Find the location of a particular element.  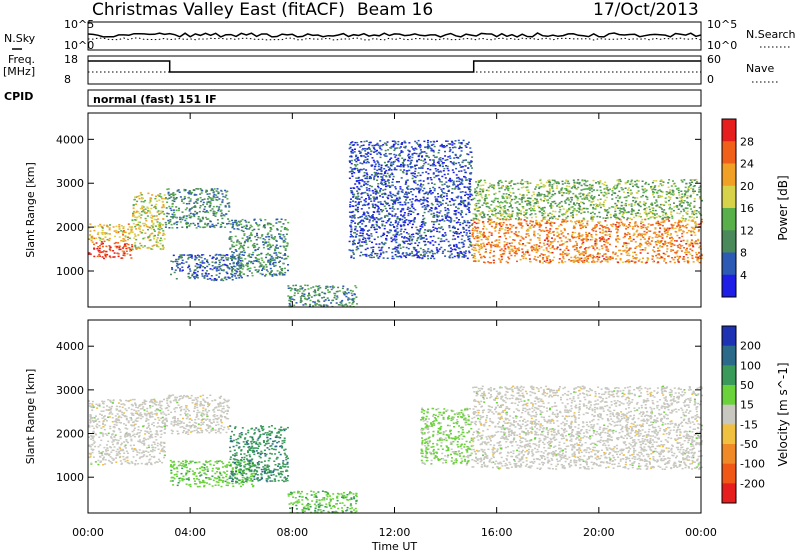

freq-tick-top: 18 is located at coordinates (71, 59).